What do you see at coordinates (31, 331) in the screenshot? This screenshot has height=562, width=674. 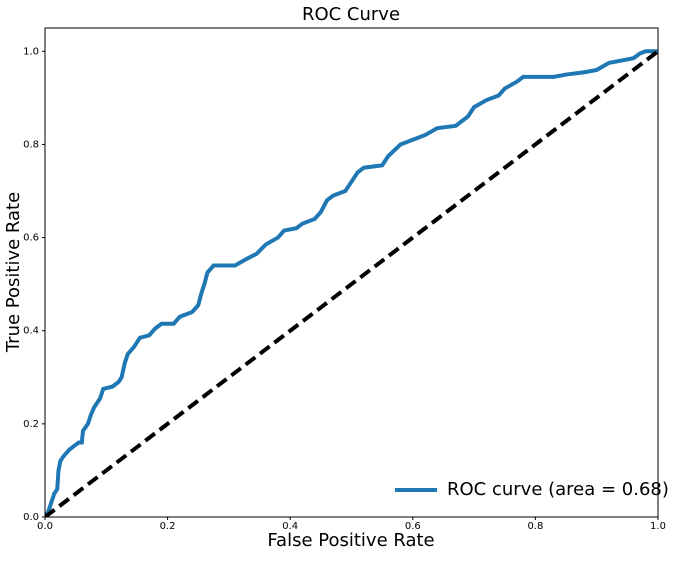 I see `y-tick-label: 0.4` at bounding box center [31, 331].